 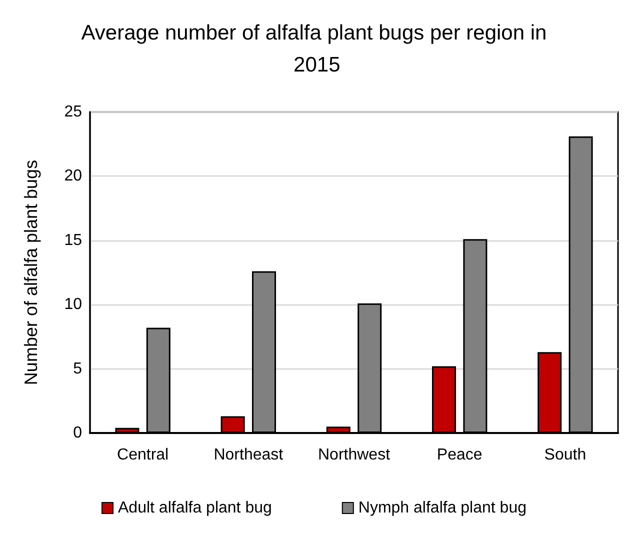 What do you see at coordinates (314, 49) in the screenshot?
I see `chart-title: Average number of alfalfa plant bugs per region in 2015` at bounding box center [314, 49].